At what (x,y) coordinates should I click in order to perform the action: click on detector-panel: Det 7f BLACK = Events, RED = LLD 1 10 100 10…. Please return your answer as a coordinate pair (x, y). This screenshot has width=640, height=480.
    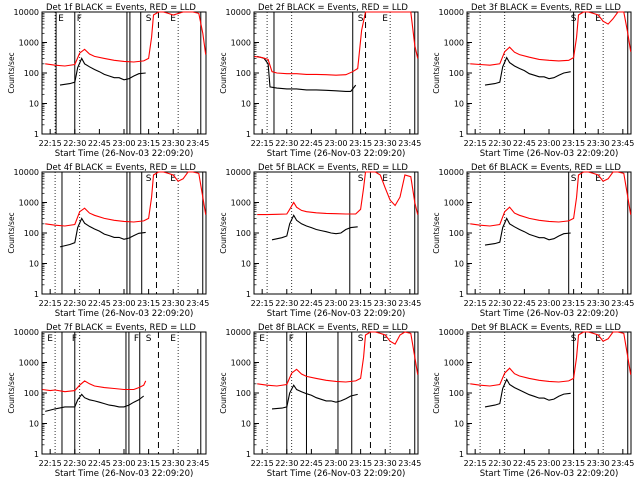
    Looking at the image, I should click on (108, 401).